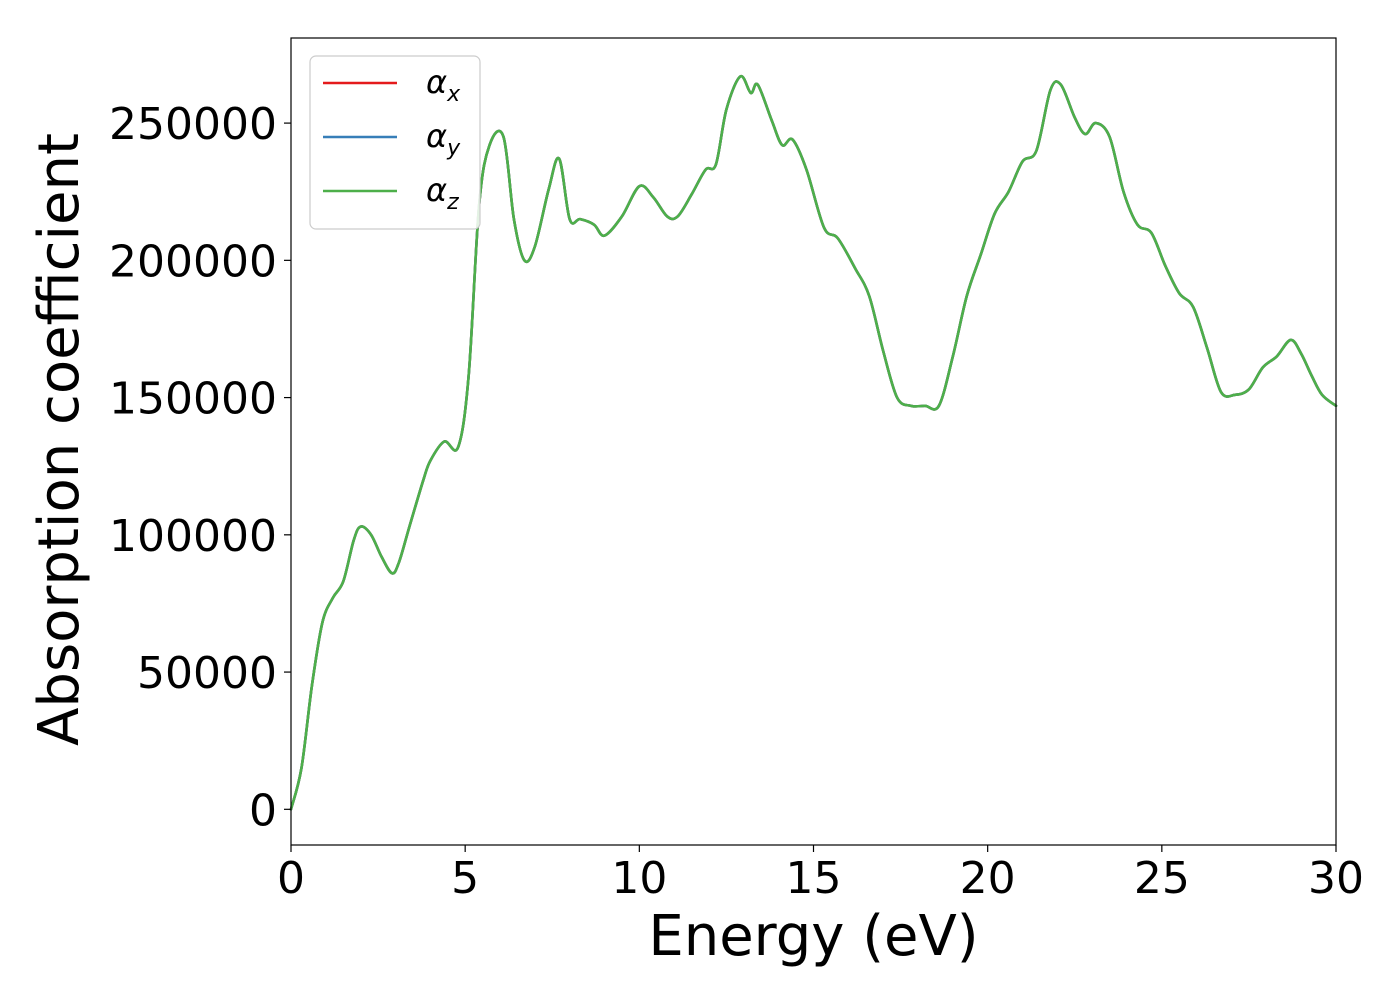 This screenshot has height=1000, width=1400. I want to click on y-tick-label: 50000, so click(207, 673).